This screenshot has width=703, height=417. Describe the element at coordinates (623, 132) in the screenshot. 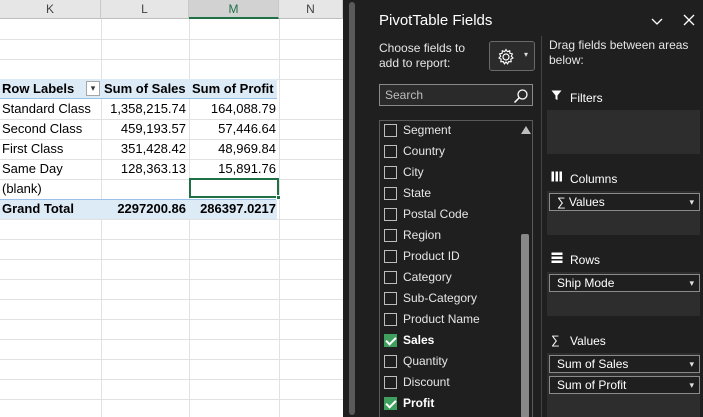

I see `filters-drop-zone` at that location.